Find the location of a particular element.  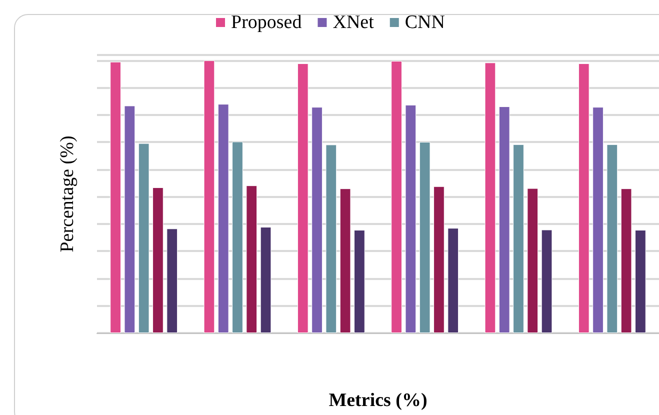

legend-label: CNN is located at coordinates (425, 22).